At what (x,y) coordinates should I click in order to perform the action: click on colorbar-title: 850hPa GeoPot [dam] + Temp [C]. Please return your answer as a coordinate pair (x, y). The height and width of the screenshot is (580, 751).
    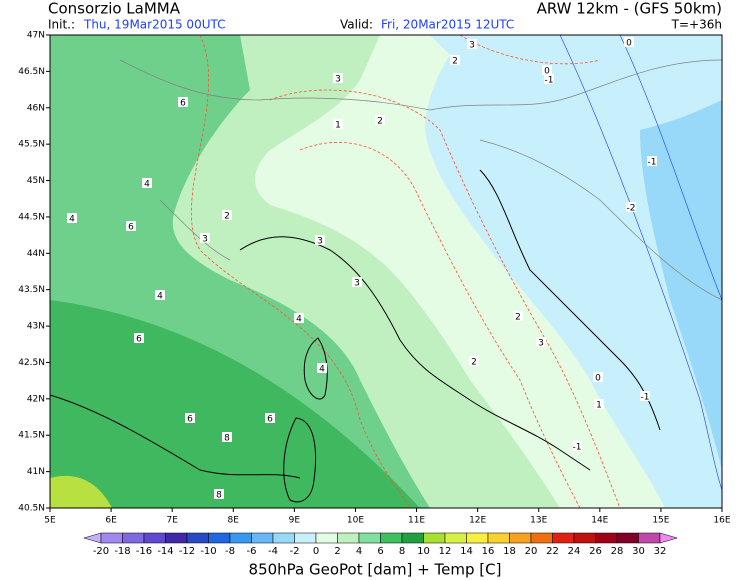
    Looking at the image, I should click on (375, 570).